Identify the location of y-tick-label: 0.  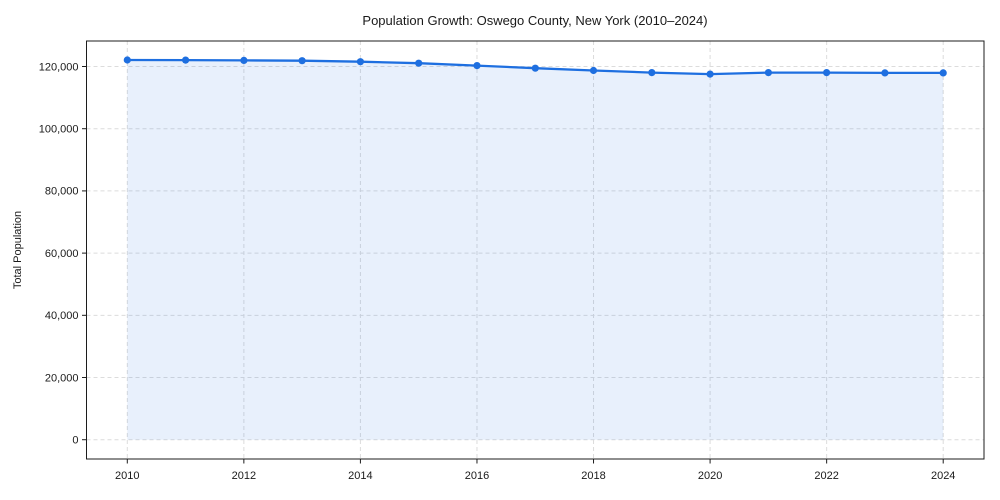
(75, 441).